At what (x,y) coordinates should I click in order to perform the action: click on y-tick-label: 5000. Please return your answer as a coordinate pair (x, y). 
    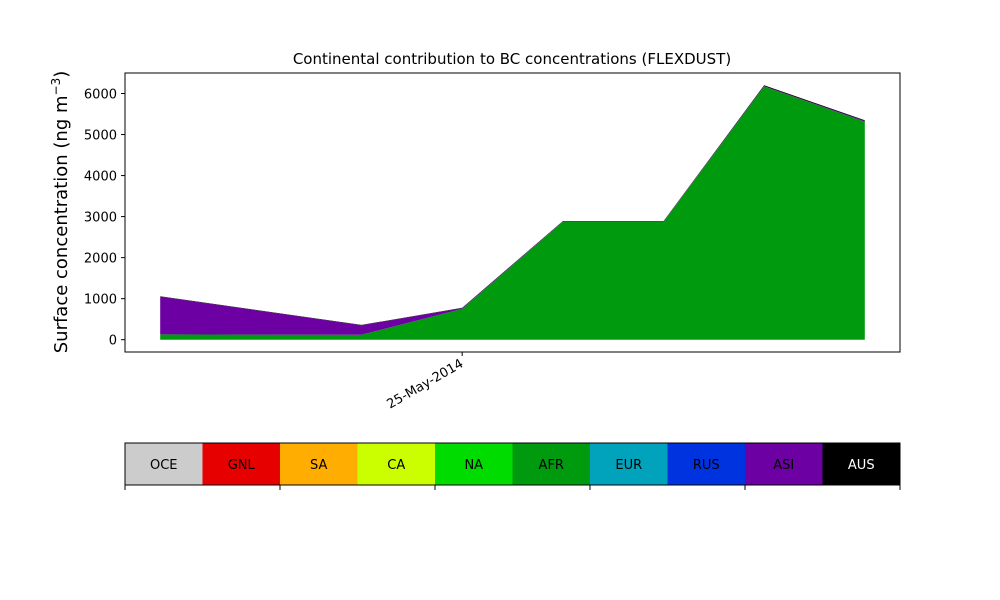
    Looking at the image, I should click on (100, 136).